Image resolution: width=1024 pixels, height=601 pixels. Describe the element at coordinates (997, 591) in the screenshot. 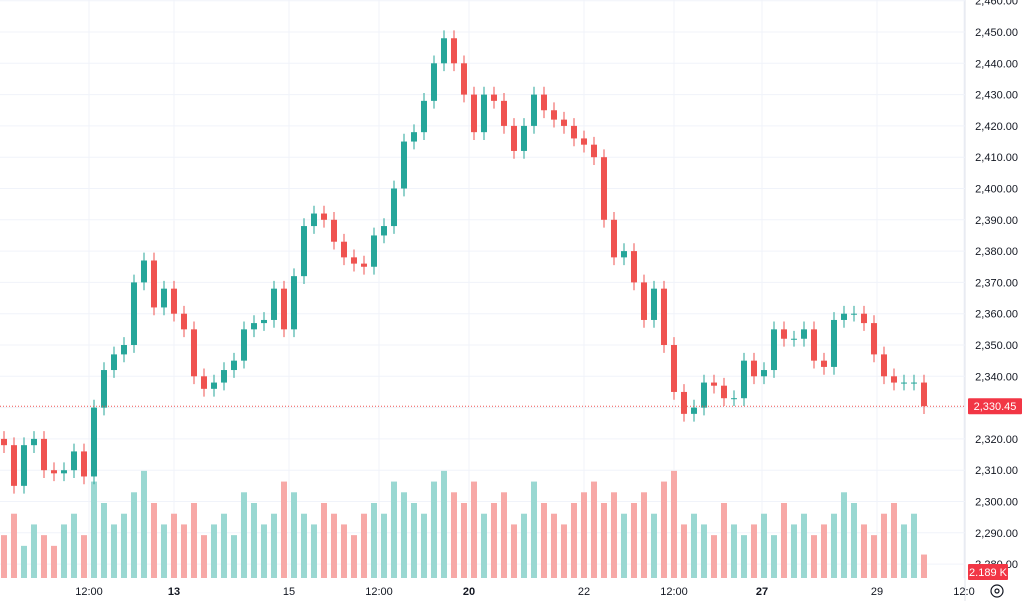

I see `settings-icon` at that location.